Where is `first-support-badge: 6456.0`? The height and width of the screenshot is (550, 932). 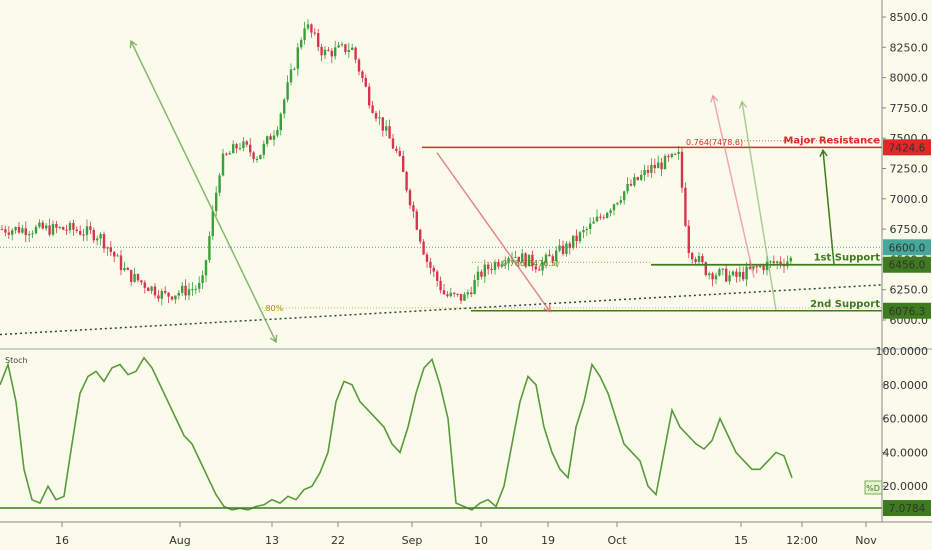
first-support-badge: 6456.0 is located at coordinates (907, 266).